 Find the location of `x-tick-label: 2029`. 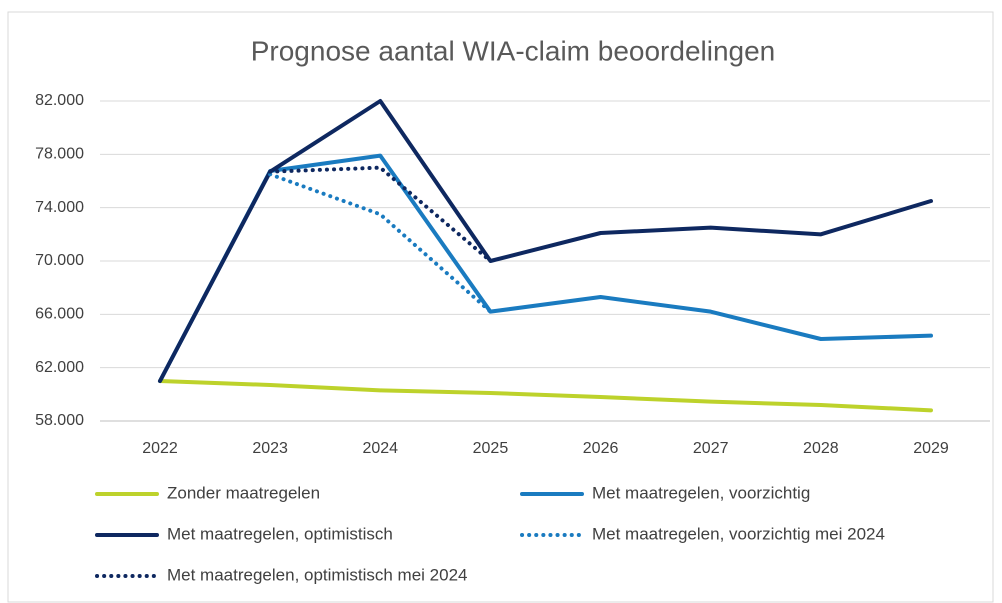

x-tick-label: 2029 is located at coordinates (931, 448).